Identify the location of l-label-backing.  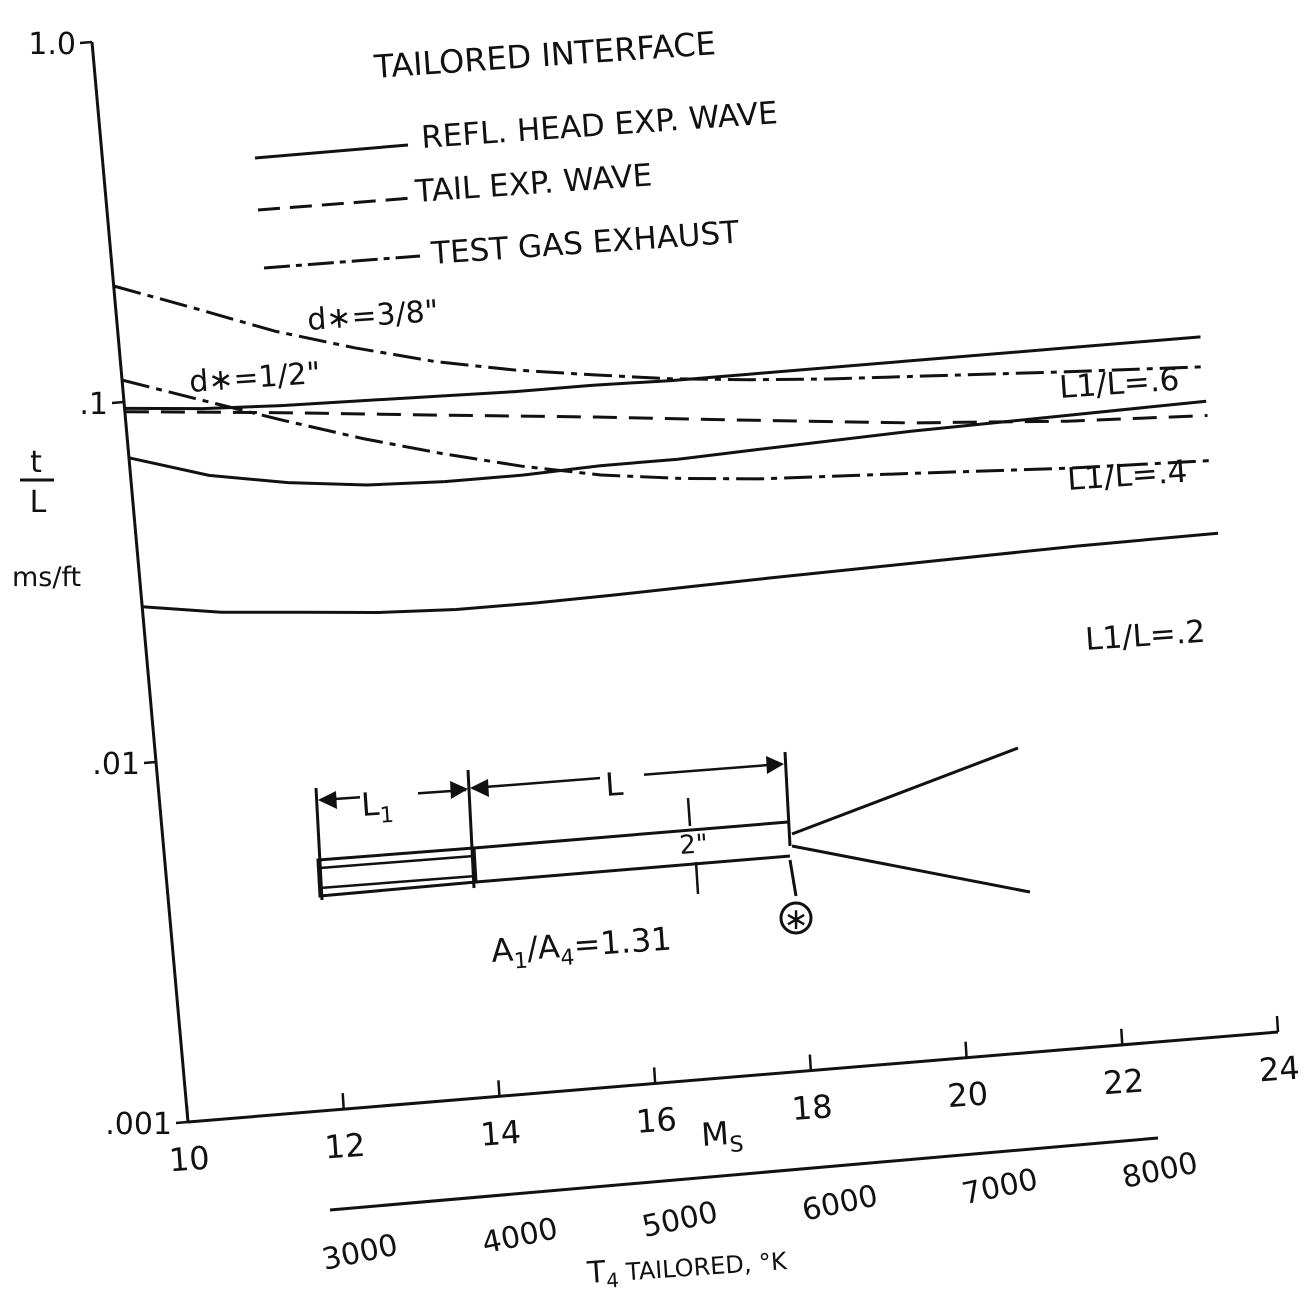
(622, 781).